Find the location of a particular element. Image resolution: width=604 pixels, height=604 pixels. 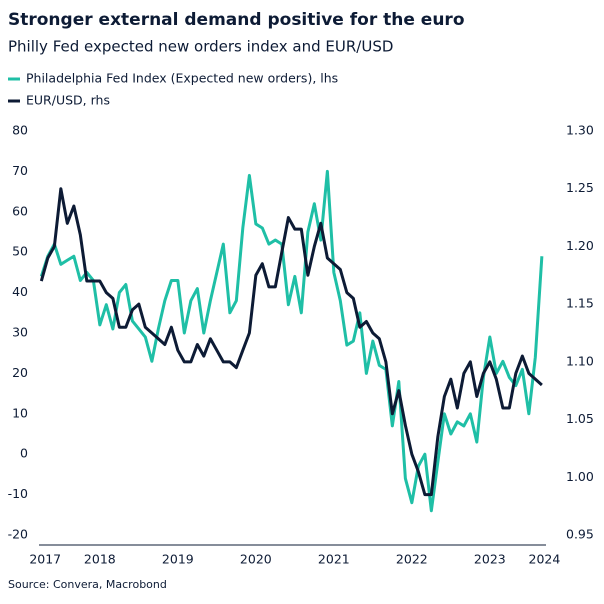

y2-tick-label: 1.00 is located at coordinates (580, 476).